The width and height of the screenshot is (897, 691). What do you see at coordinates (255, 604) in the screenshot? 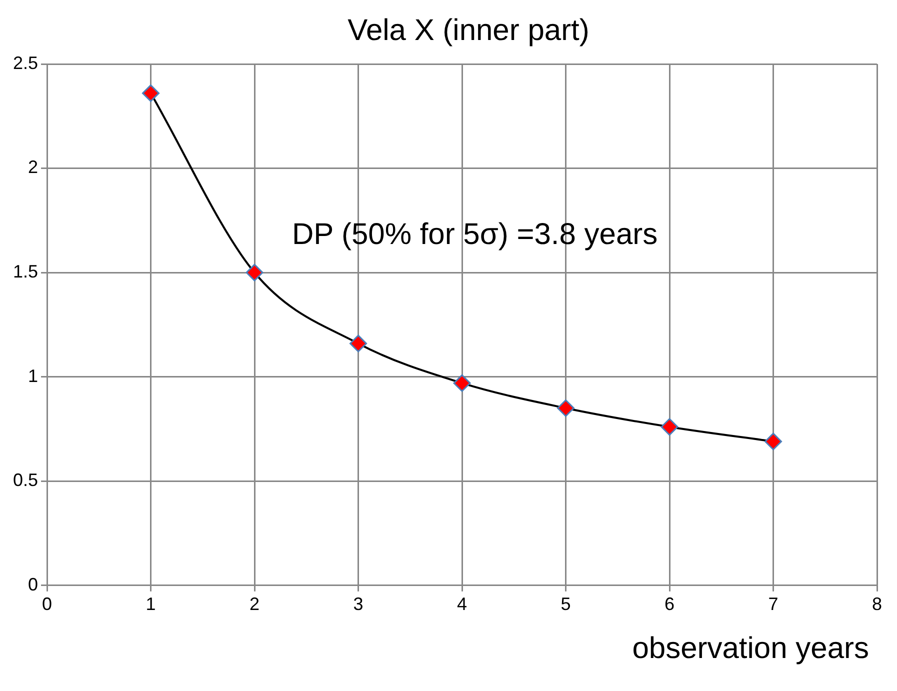
I see `x-tick-label: 2` at bounding box center [255, 604].